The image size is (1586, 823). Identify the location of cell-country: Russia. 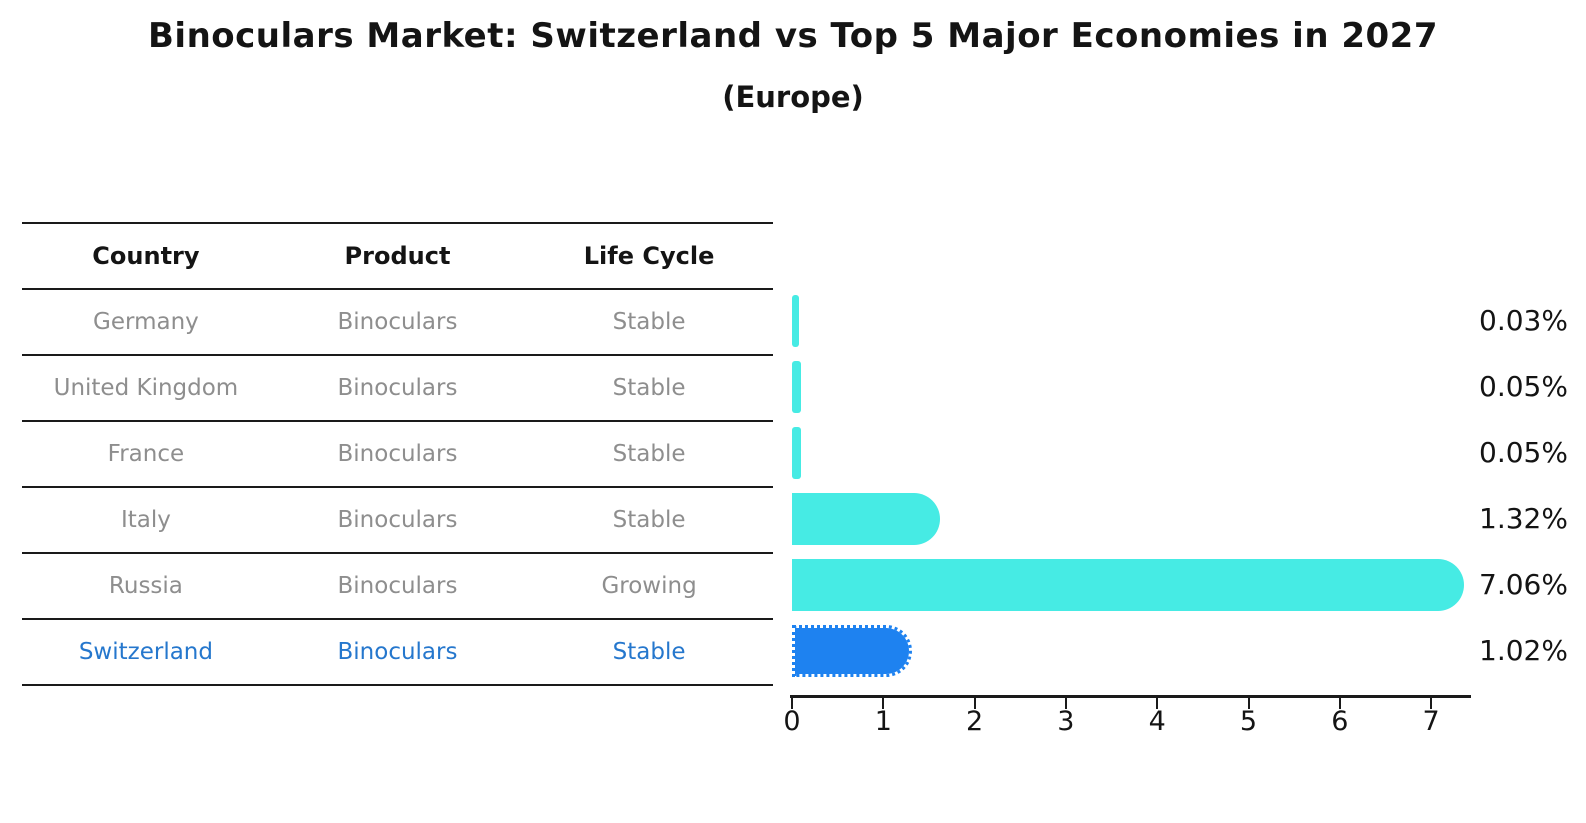
(145, 586).